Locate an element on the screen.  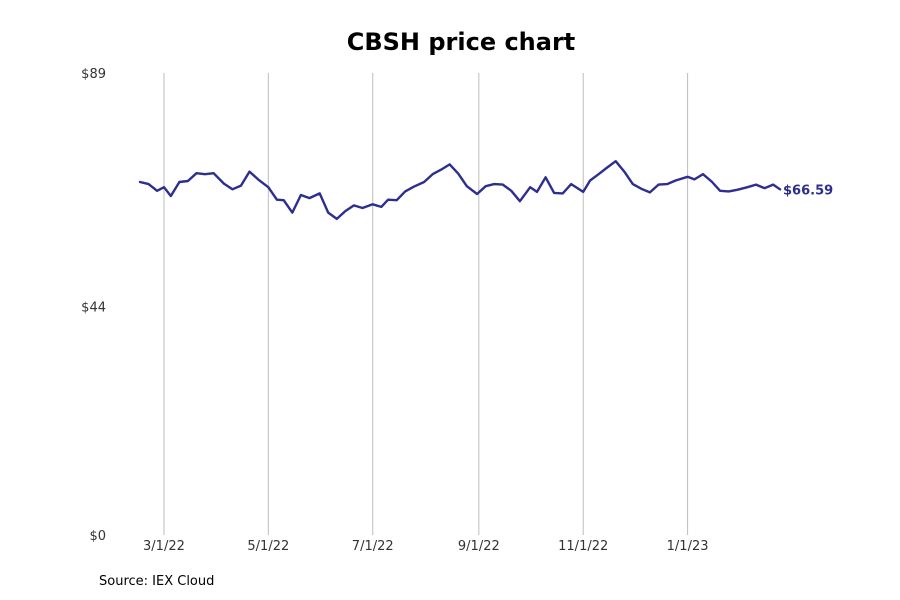
last-price-label: $66.59 is located at coordinates (808, 190).